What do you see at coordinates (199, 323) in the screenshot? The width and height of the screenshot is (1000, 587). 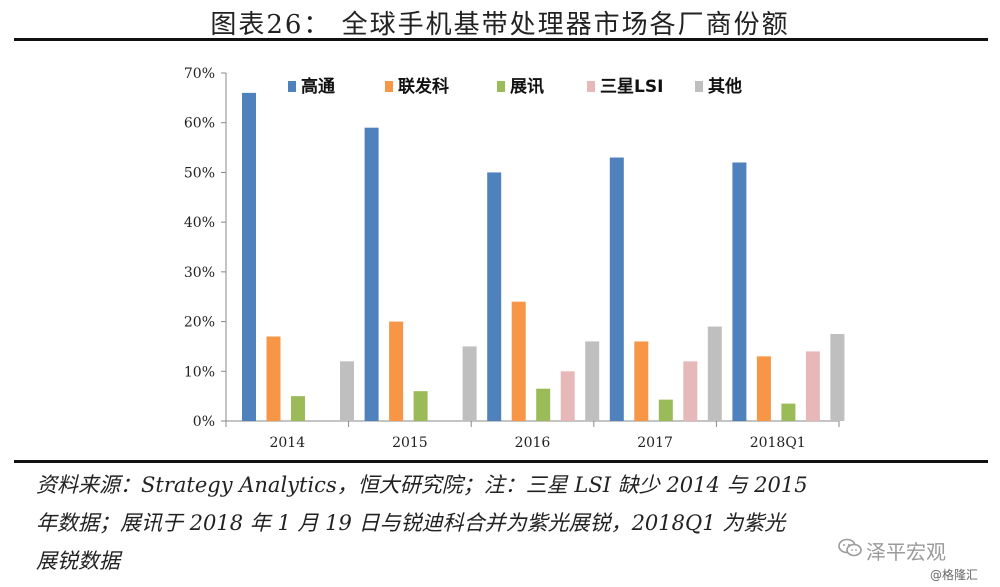 I see `y-tick-label: 20%` at bounding box center [199, 323].